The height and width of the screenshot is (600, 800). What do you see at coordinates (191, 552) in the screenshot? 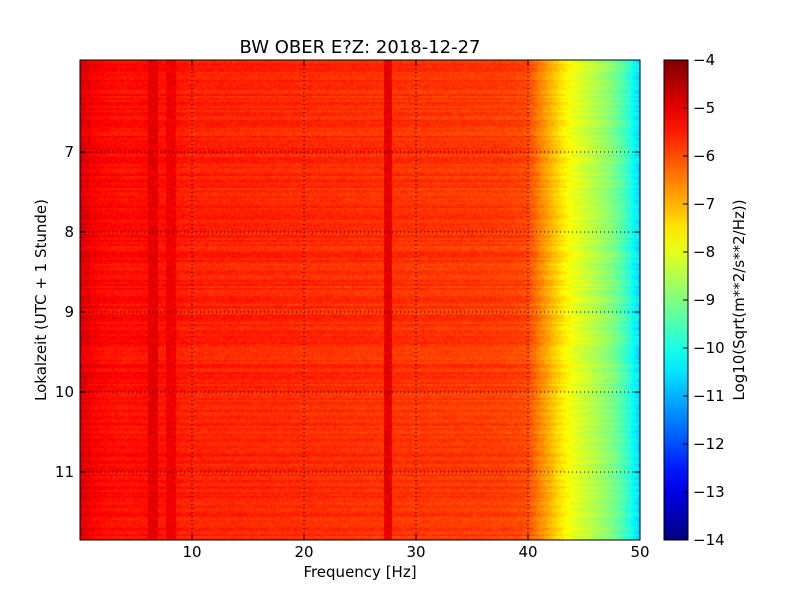
I see `x-tick-label: 10` at bounding box center [191, 552].